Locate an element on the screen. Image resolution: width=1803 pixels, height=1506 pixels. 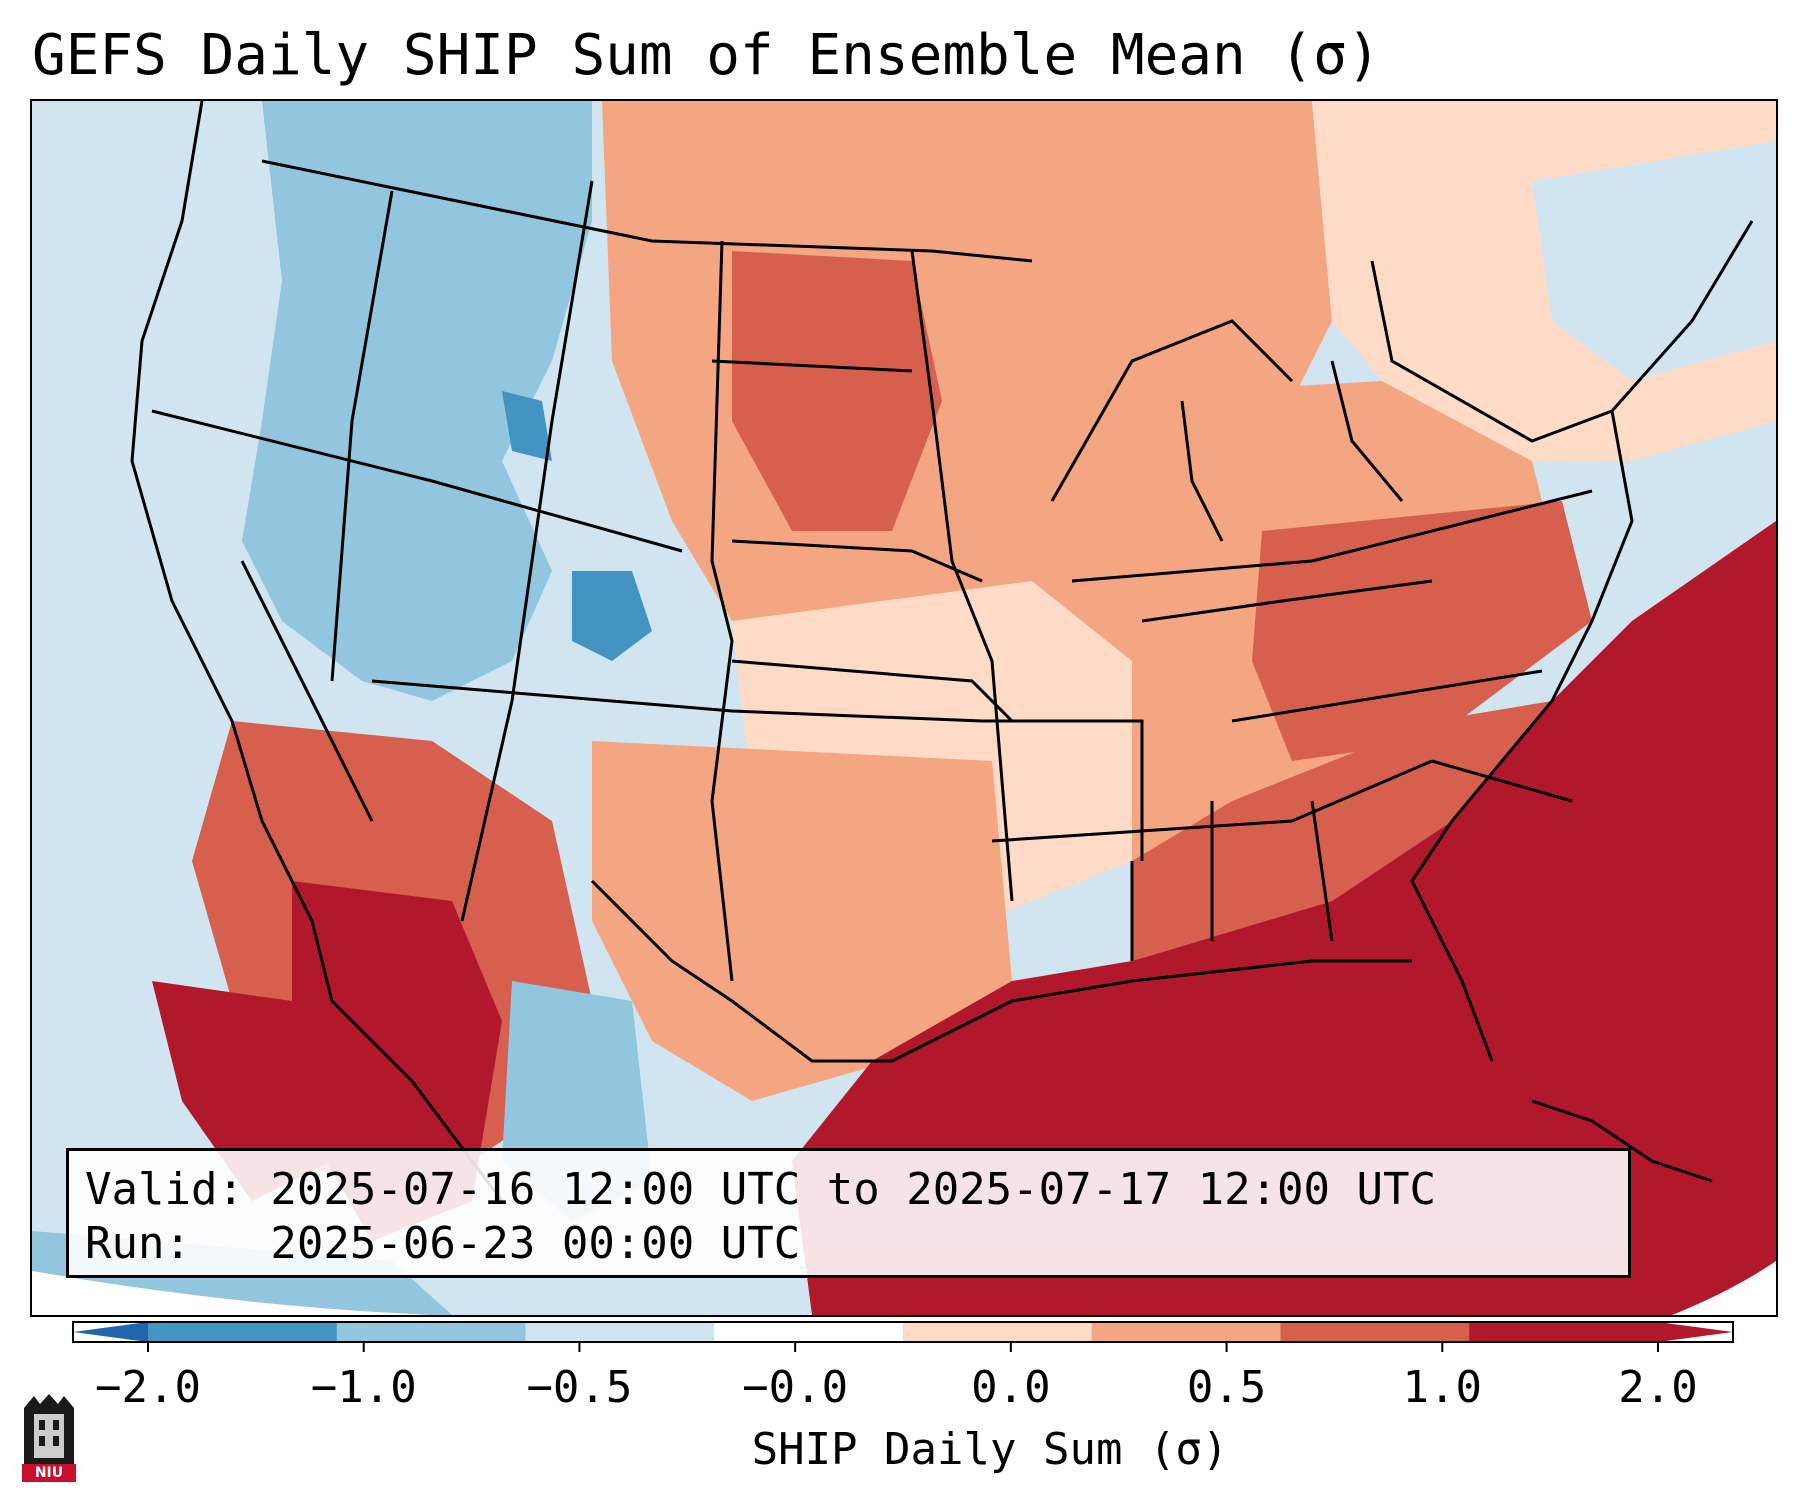
field-northeast-negative is located at coordinates (1654, 261).